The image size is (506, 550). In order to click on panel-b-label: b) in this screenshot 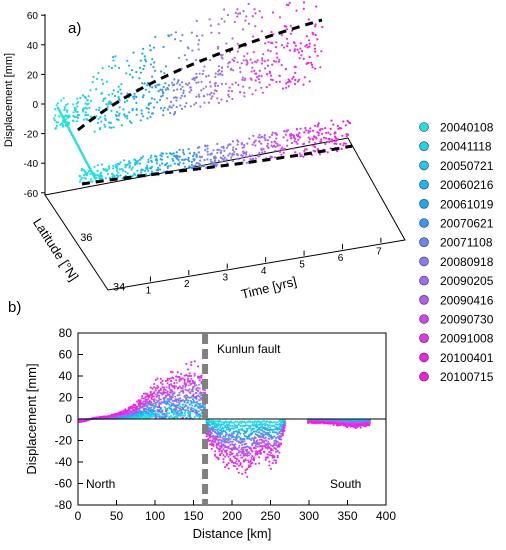, I will do `click(14, 307)`.